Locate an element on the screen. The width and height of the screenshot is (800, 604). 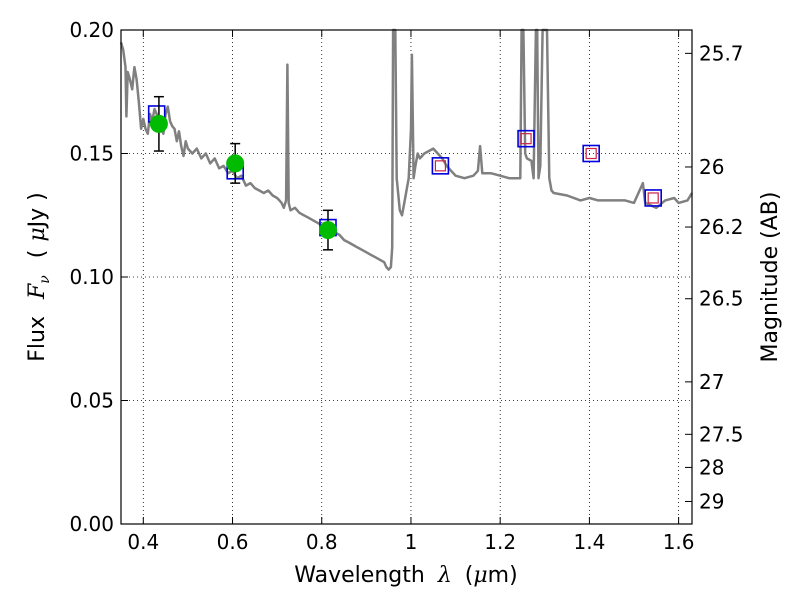
x-axis-label: Wavelength λ (μm) is located at coordinates (405, 575).